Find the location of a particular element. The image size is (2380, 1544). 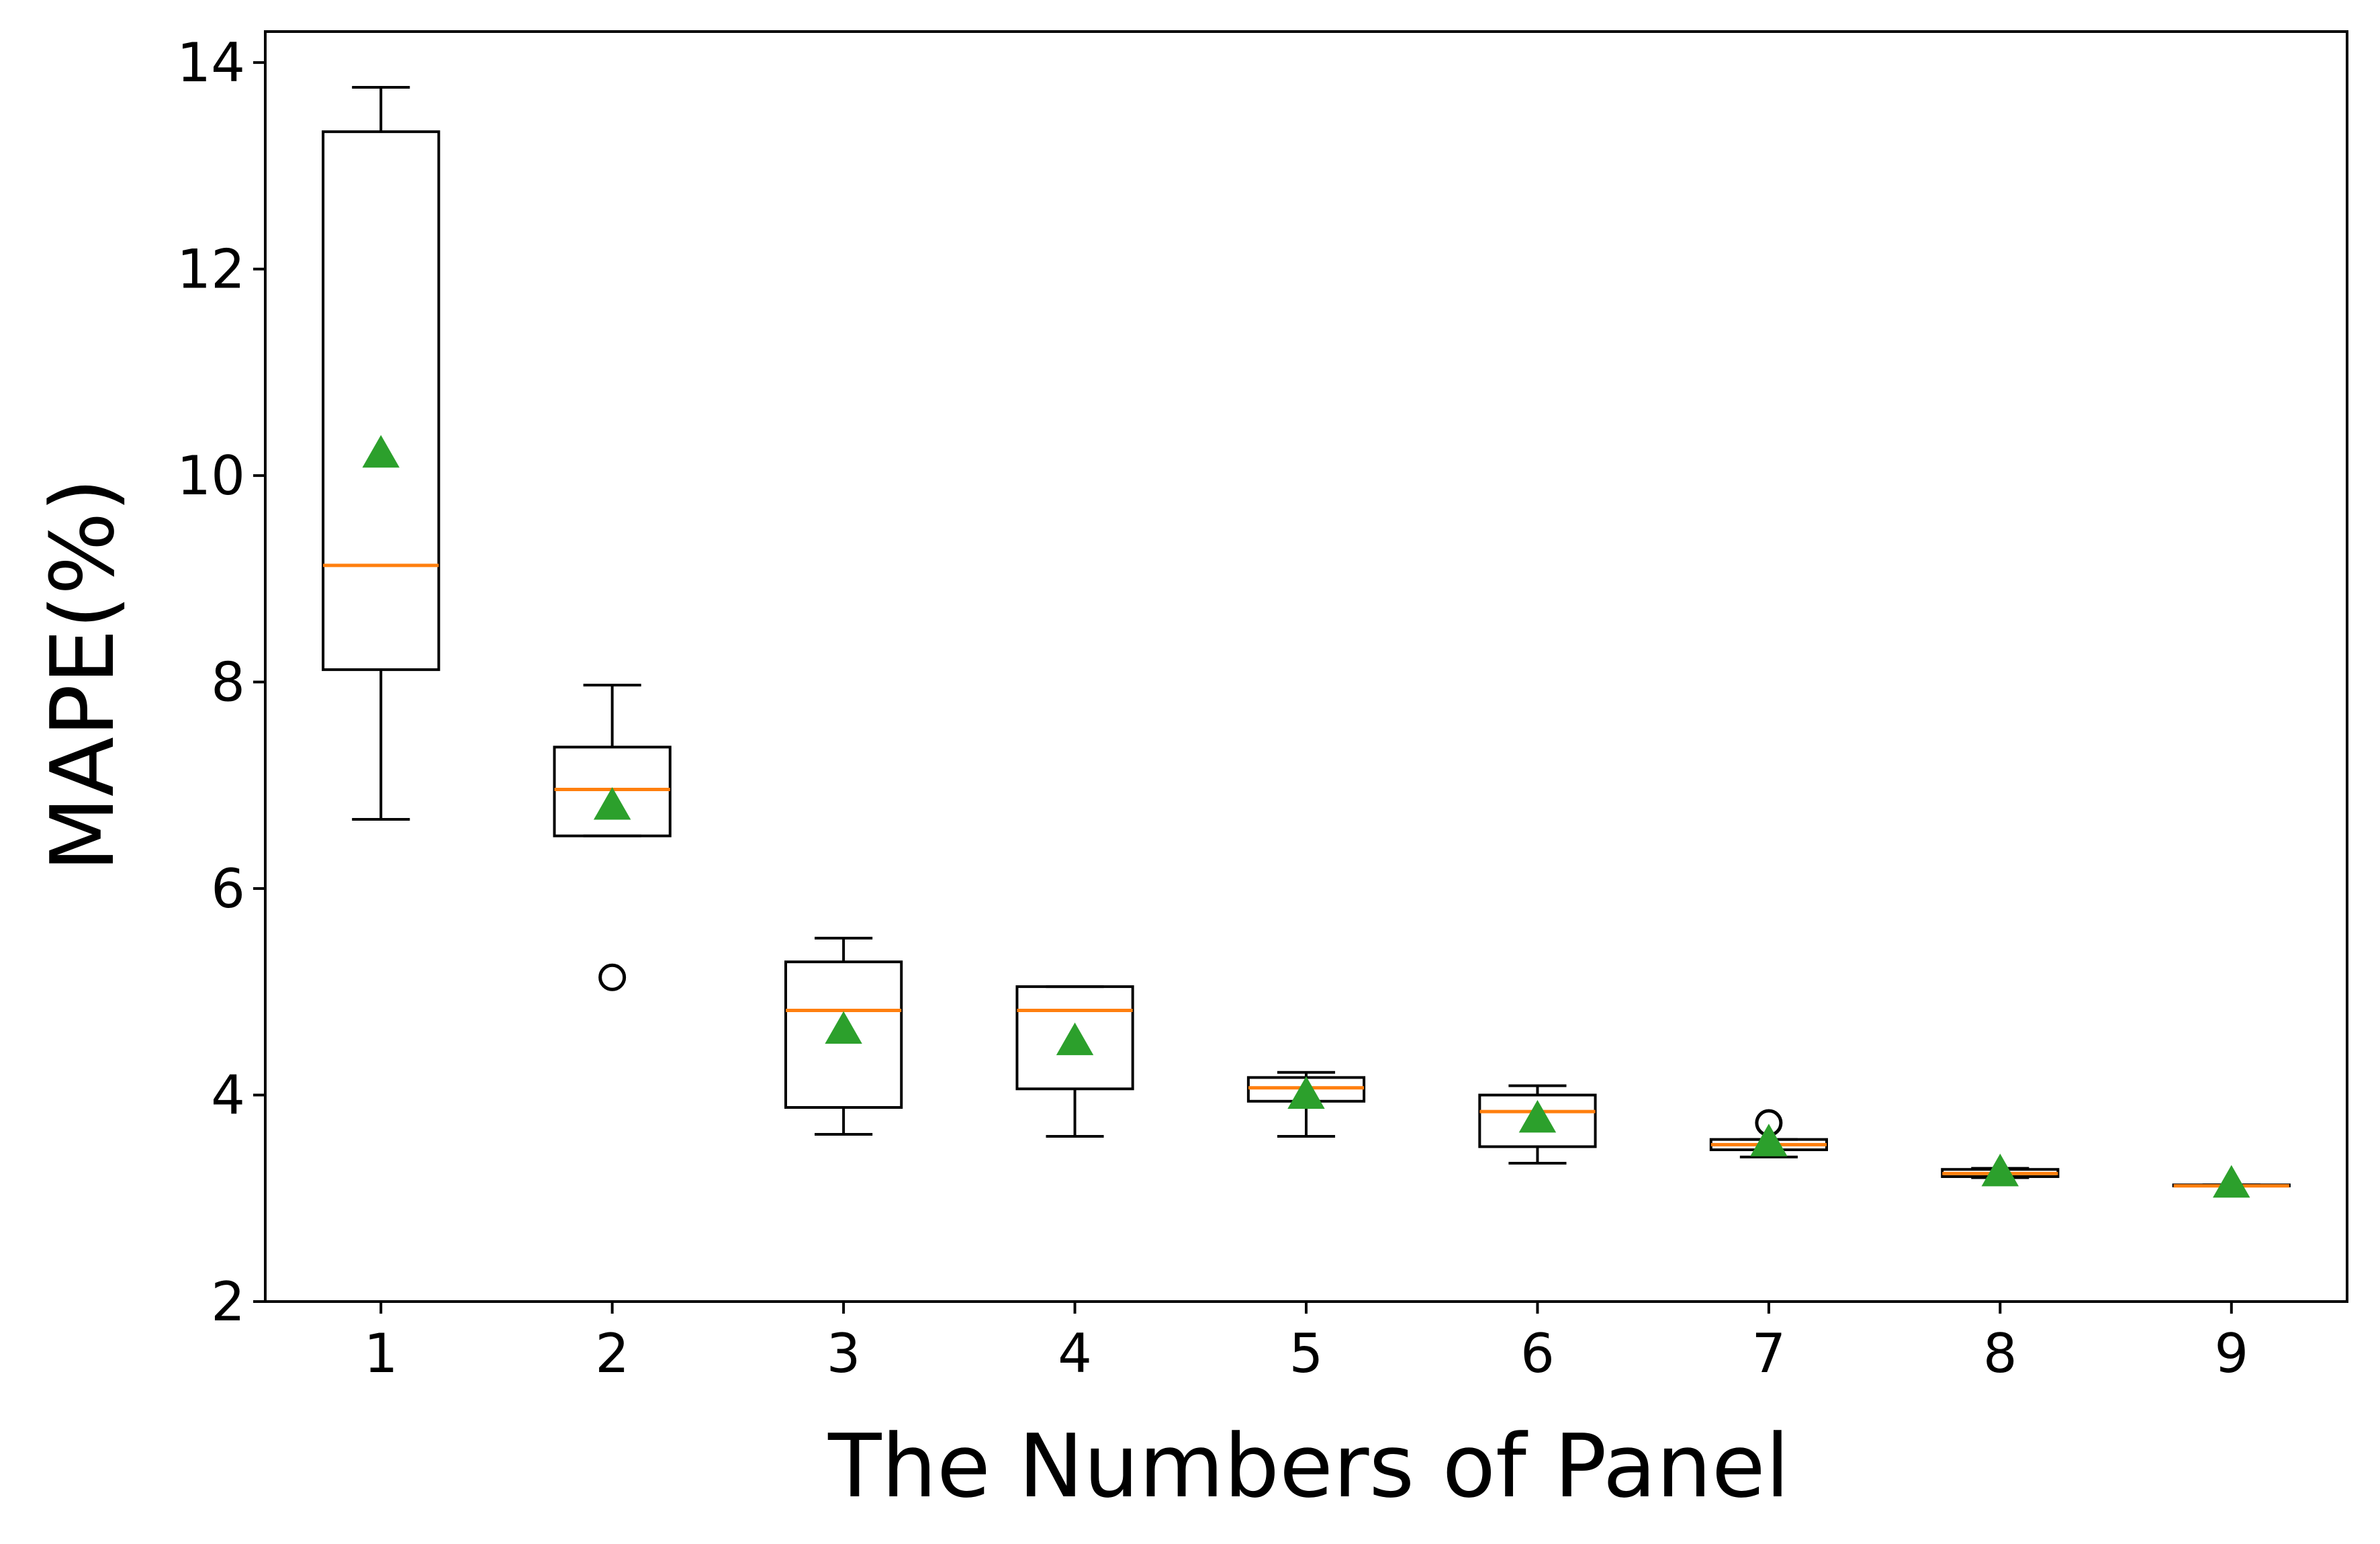

x-tick-label: 6 is located at coordinates (1537, 1353).